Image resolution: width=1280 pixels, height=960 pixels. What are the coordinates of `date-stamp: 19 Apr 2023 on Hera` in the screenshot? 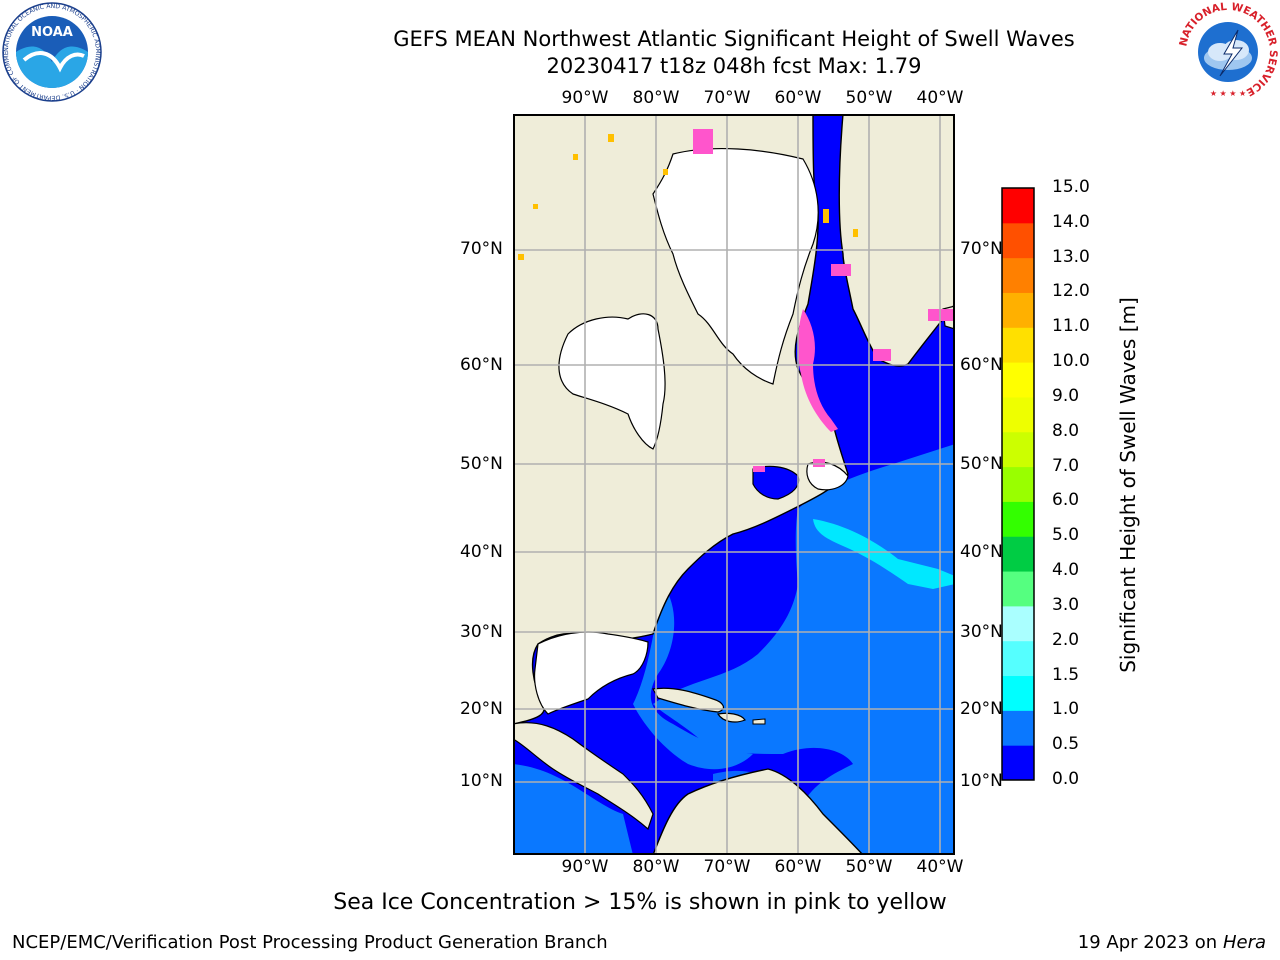 It's located at (1172, 942).